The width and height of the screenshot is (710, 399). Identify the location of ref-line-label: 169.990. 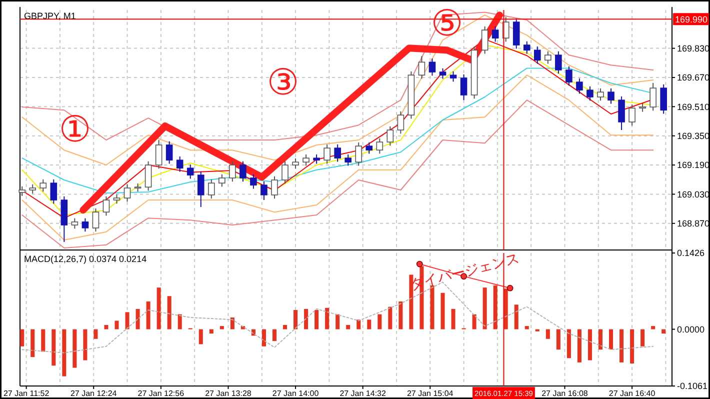
(691, 19).